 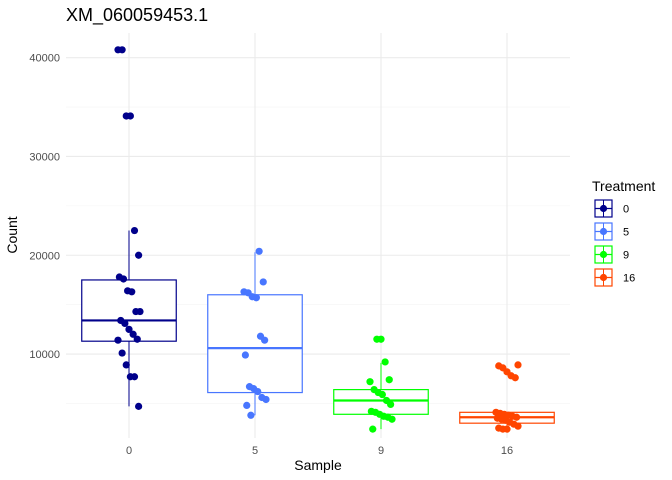 What do you see at coordinates (507, 451) in the screenshot?
I see `x-tick-label: 16` at bounding box center [507, 451].